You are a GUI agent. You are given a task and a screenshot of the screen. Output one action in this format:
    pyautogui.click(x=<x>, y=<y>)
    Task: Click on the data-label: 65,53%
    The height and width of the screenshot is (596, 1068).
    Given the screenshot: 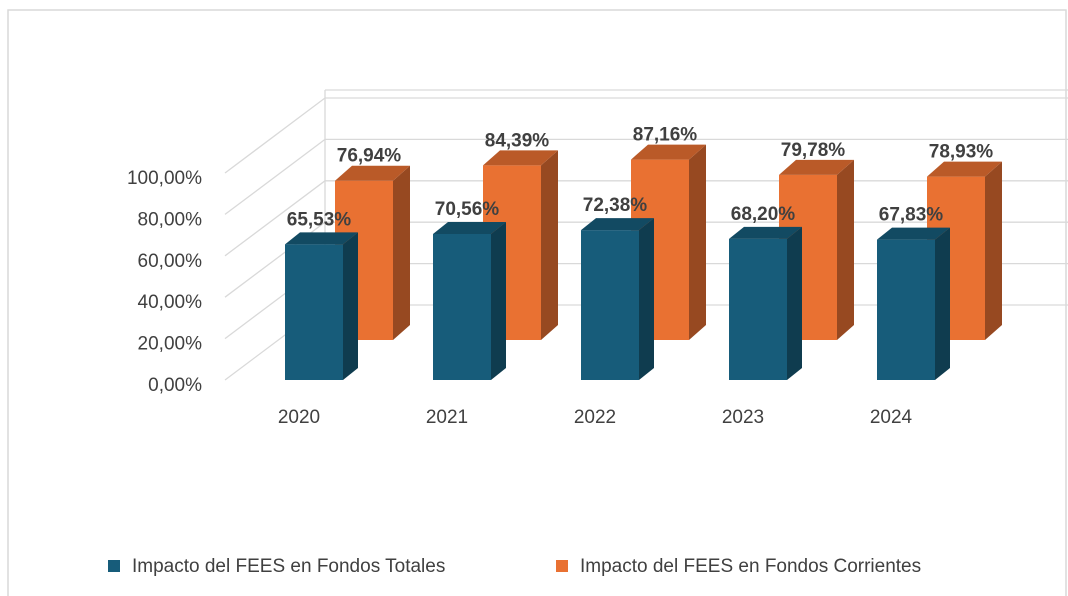 What is the action you would take?
    pyautogui.click(x=319, y=219)
    